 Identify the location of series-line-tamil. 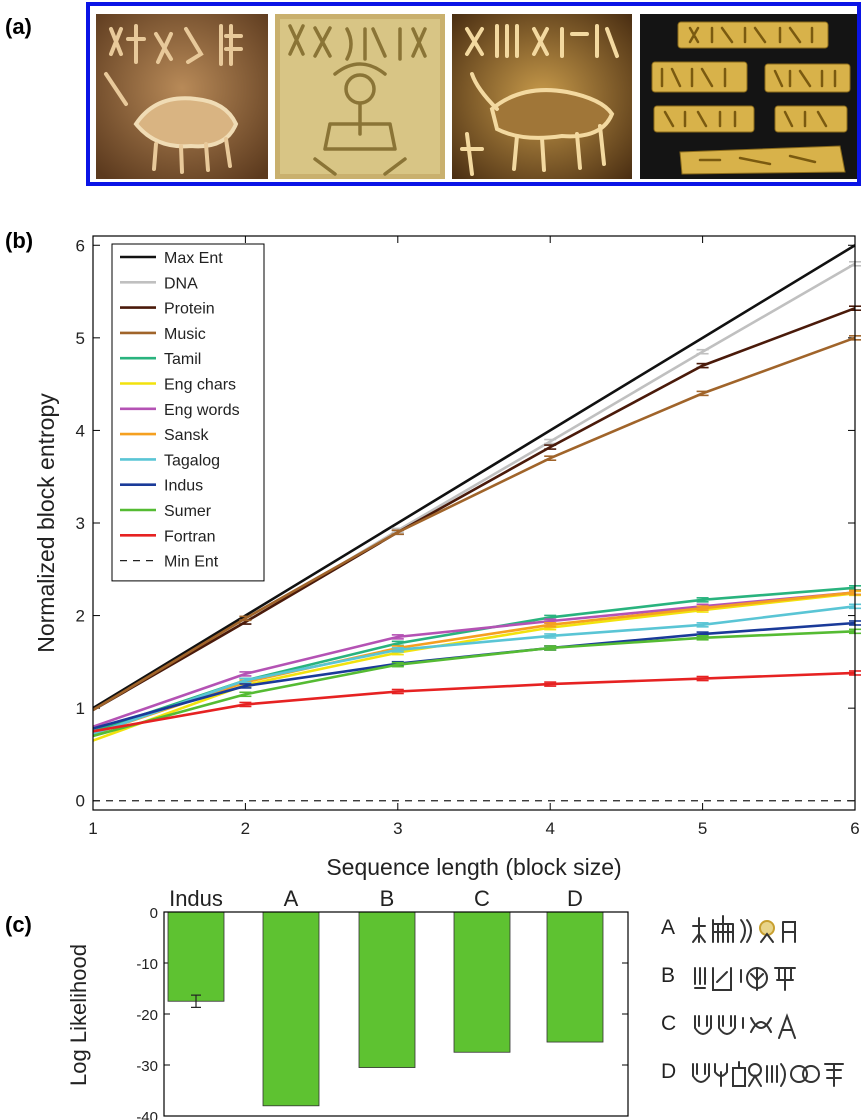
(474, 659).